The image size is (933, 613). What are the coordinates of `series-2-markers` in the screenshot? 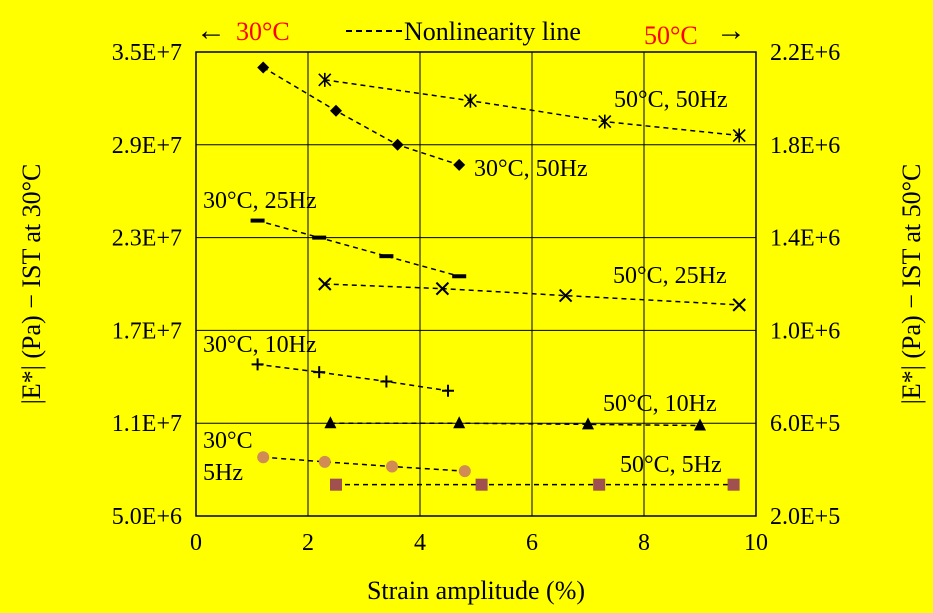 It's located at (352, 377).